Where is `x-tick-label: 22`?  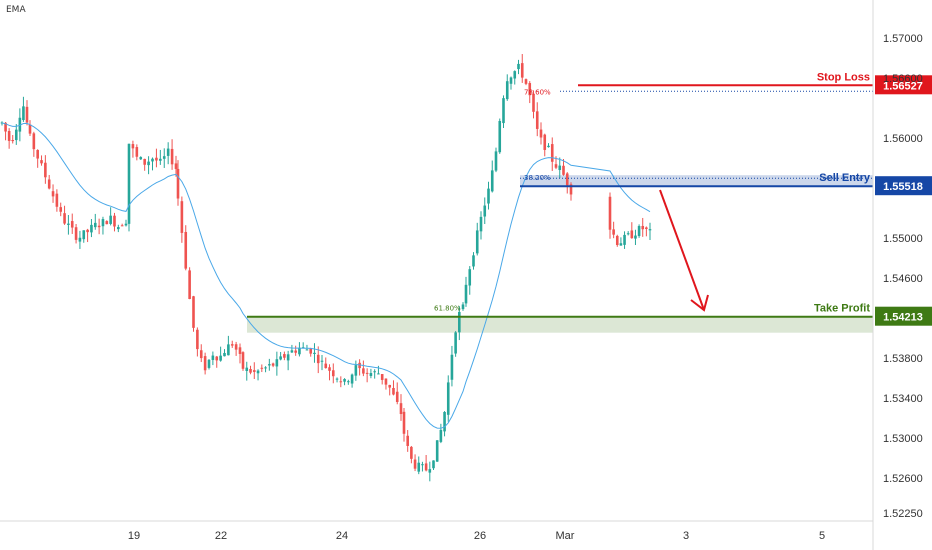
x-tick-label: 22 is located at coordinates (221, 536).